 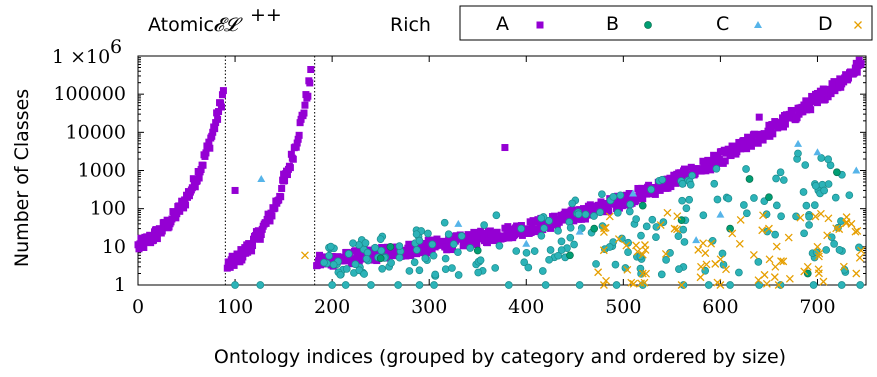 What do you see at coordinates (720, 307) in the screenshot?
I see `x-tick-label-600: 600` at bounding box center [720, 307].